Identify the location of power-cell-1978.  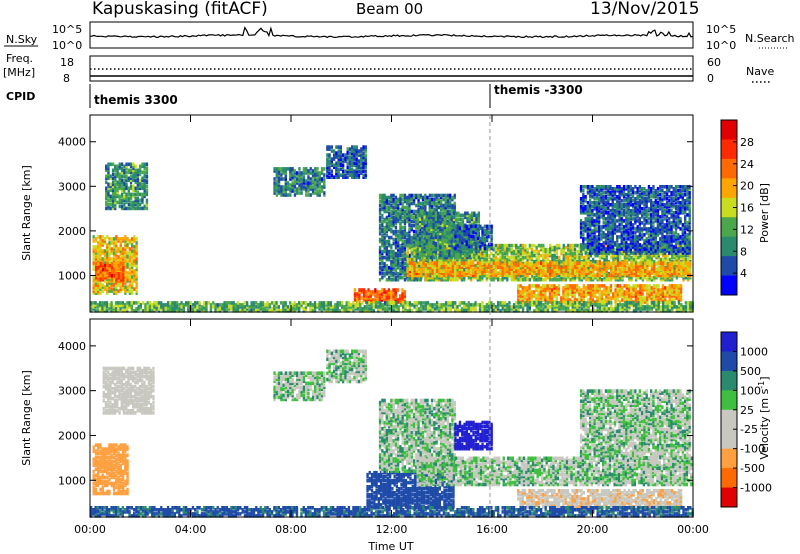
(423, 203).